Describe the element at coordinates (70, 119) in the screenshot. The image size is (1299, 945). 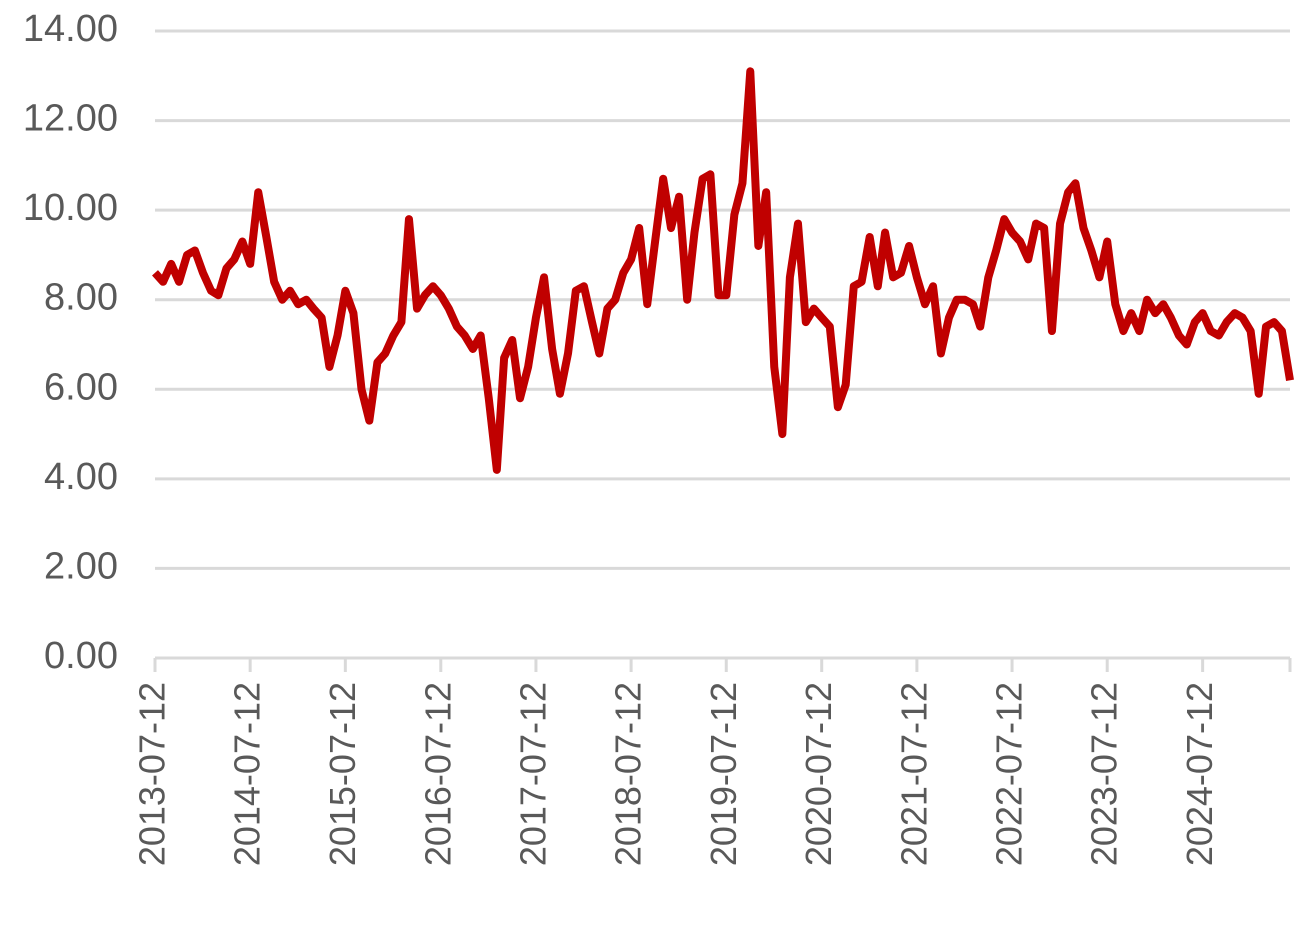
I see `y-tick-label: 12.00` at that location.